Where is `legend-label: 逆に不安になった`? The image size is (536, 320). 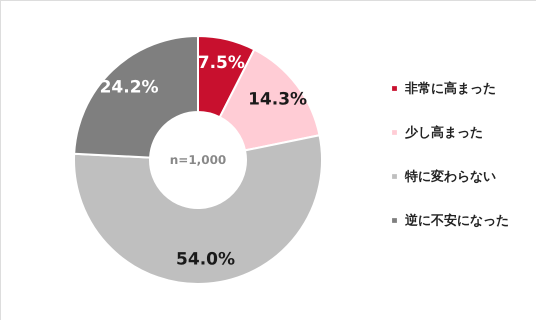
legend-label: 逆に不安になった is located at coordinates (456, 220).